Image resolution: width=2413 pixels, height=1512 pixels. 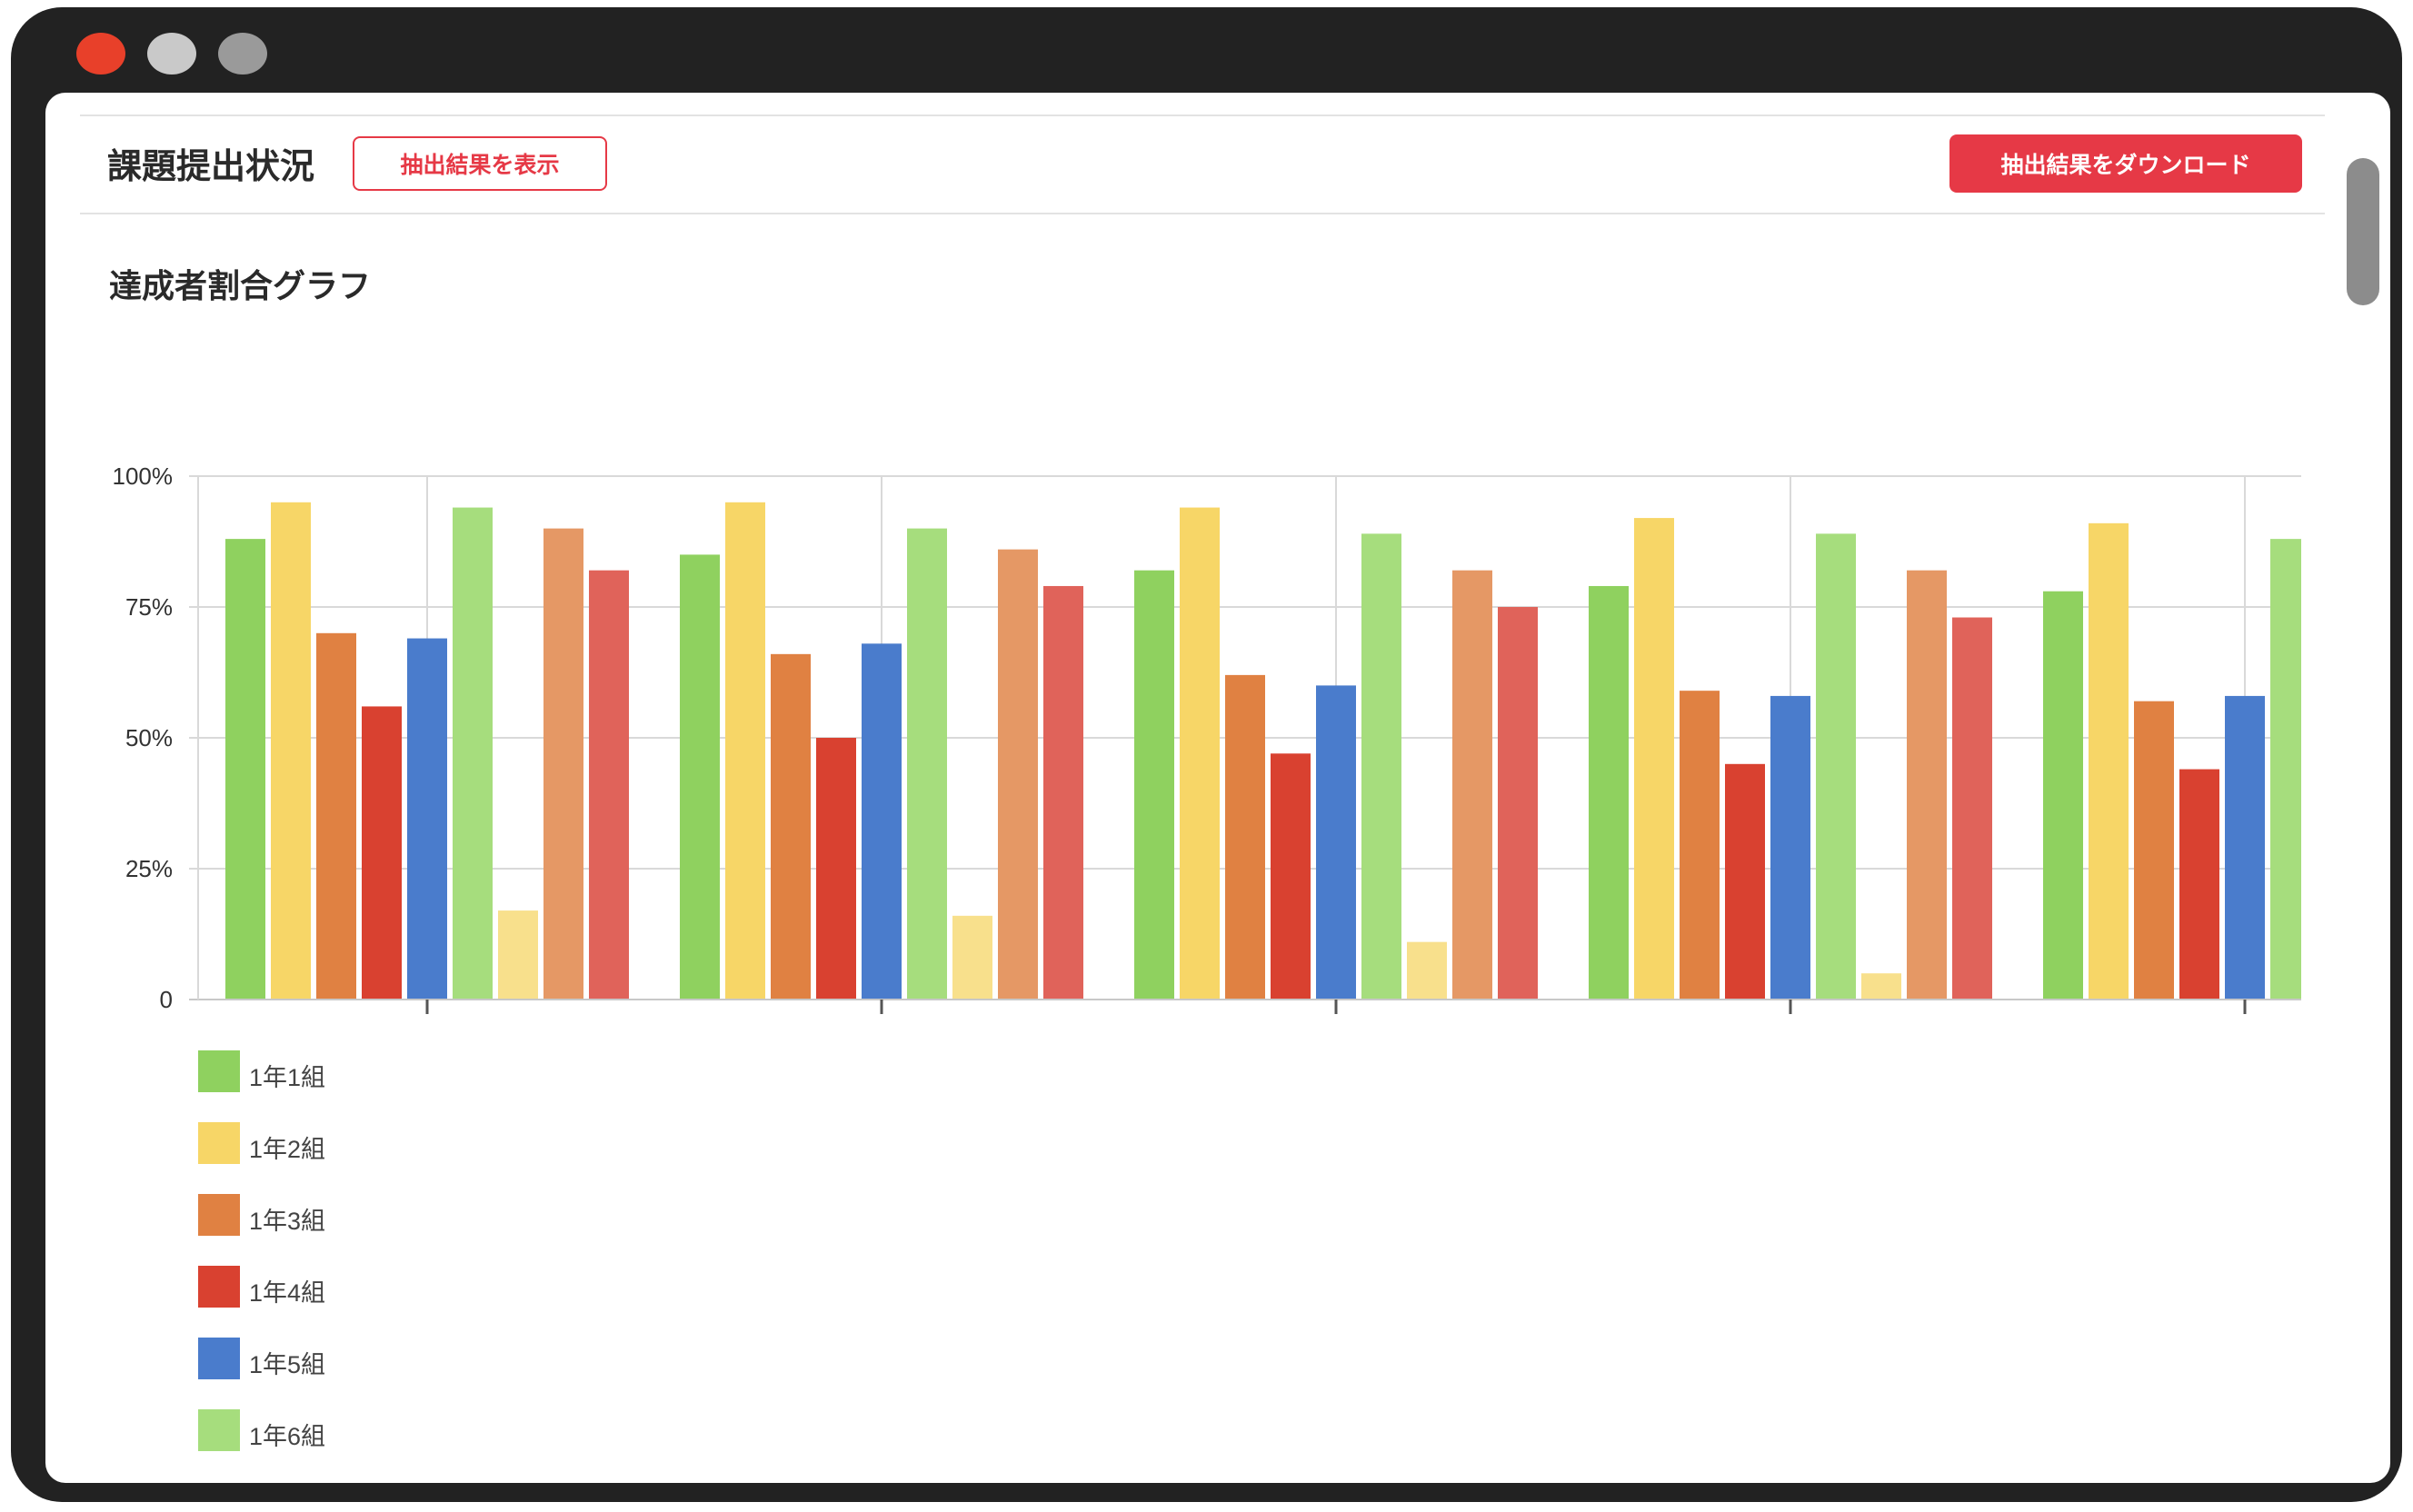 What do you see at coordinates (480, 163) in the screenshot?
I see `show-results-button: 抽出結果を表示` at bounding box center [480, 163].